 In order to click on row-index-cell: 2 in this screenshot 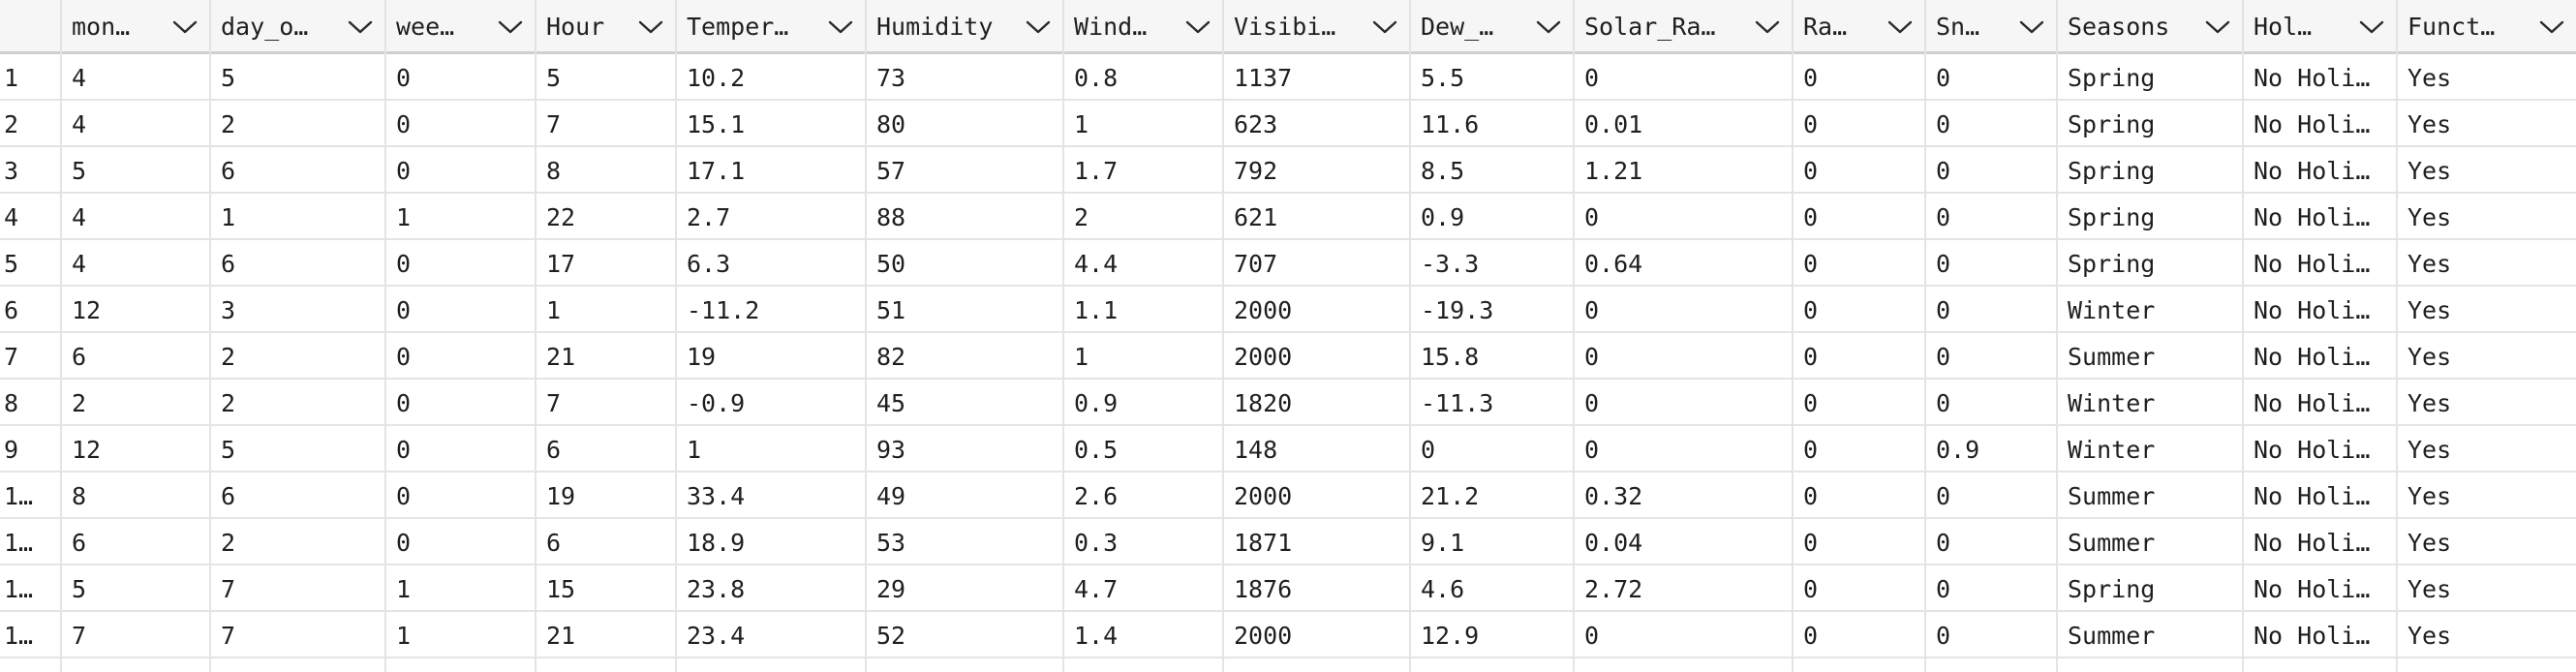, I will do `click(30, 124)`.